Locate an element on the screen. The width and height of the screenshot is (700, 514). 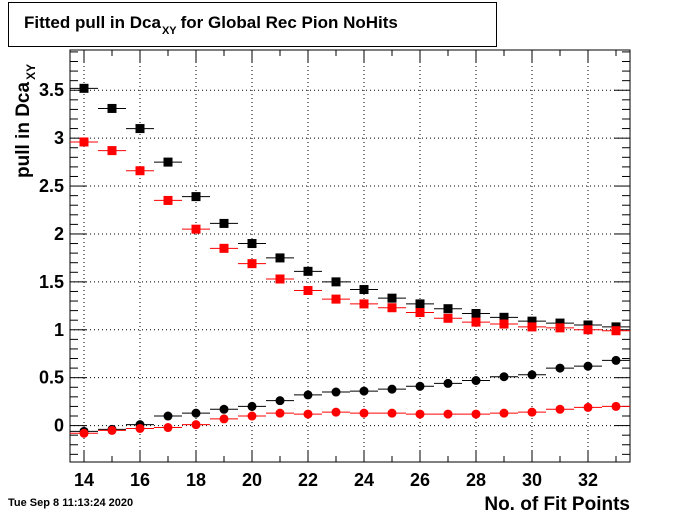
y-tick-label: 2 is located at coordinates (59, 234).